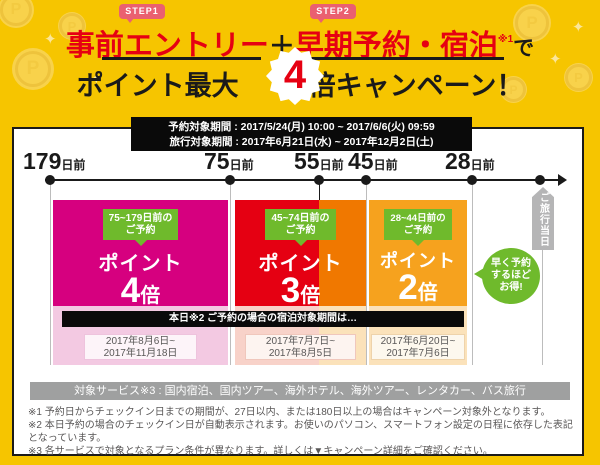 This screenshot has width=600, height=465. Describe the element at coordinates (505, 39) in the screenshot. I see `note-ref-1: ※1` at that location.